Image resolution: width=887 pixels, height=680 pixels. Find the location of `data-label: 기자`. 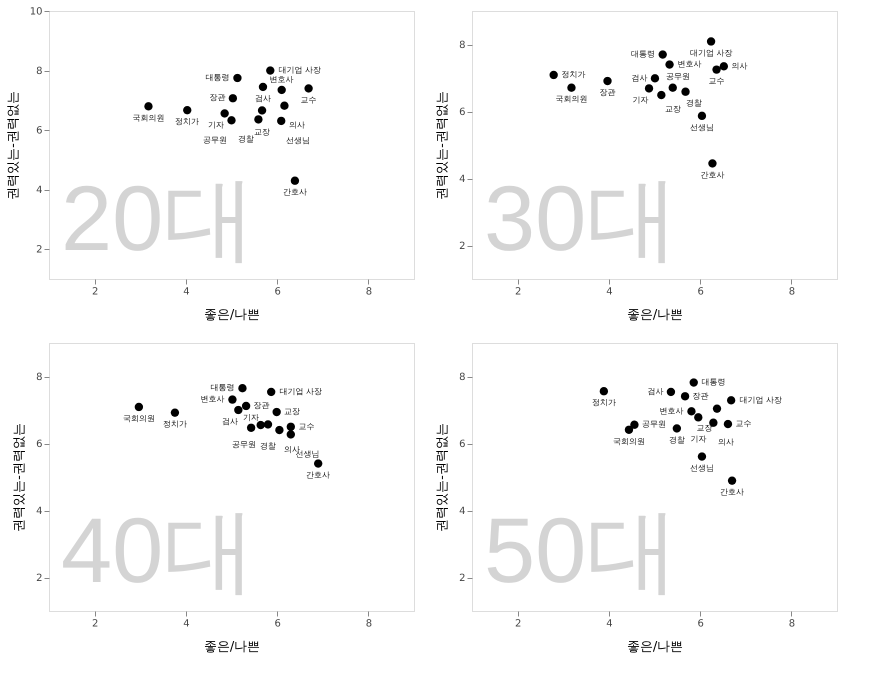

data-label: 기자 is located at coordinates (640, 99).